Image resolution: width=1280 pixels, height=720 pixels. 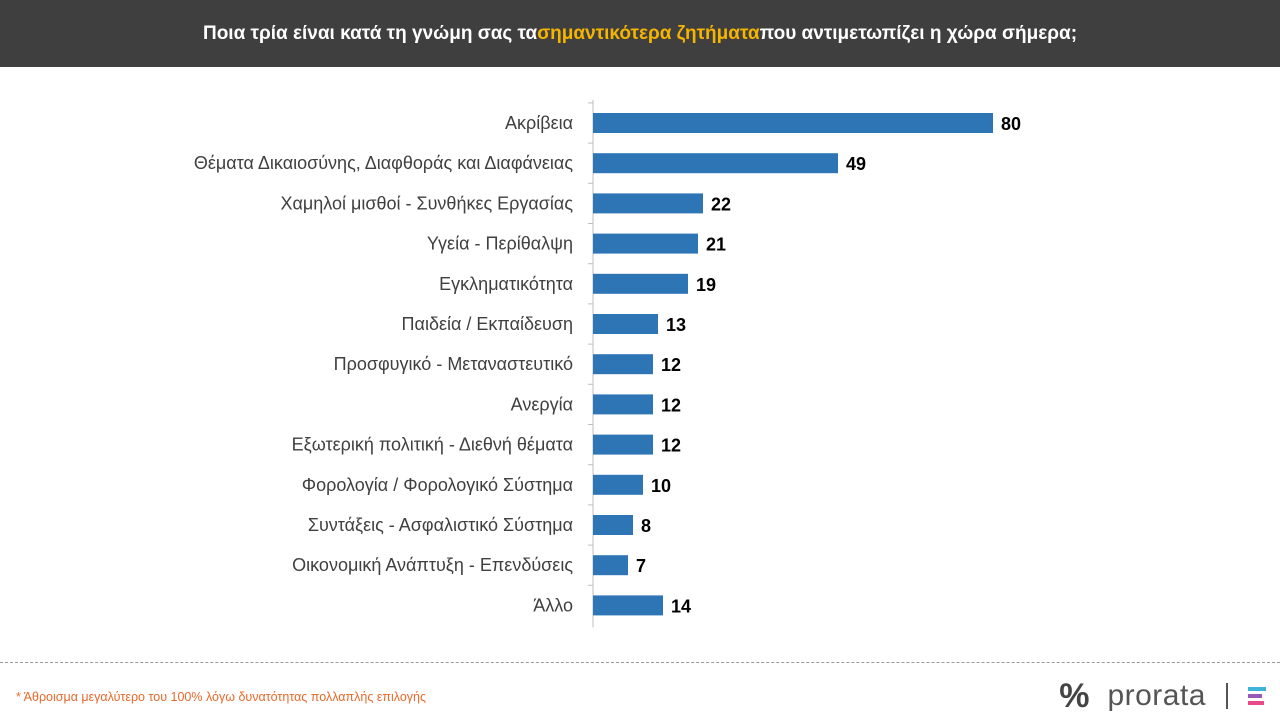 I want to click on category-label: Εξωτερική πολιτική - Διεθνή θέματα, so click(x=432, y=445).